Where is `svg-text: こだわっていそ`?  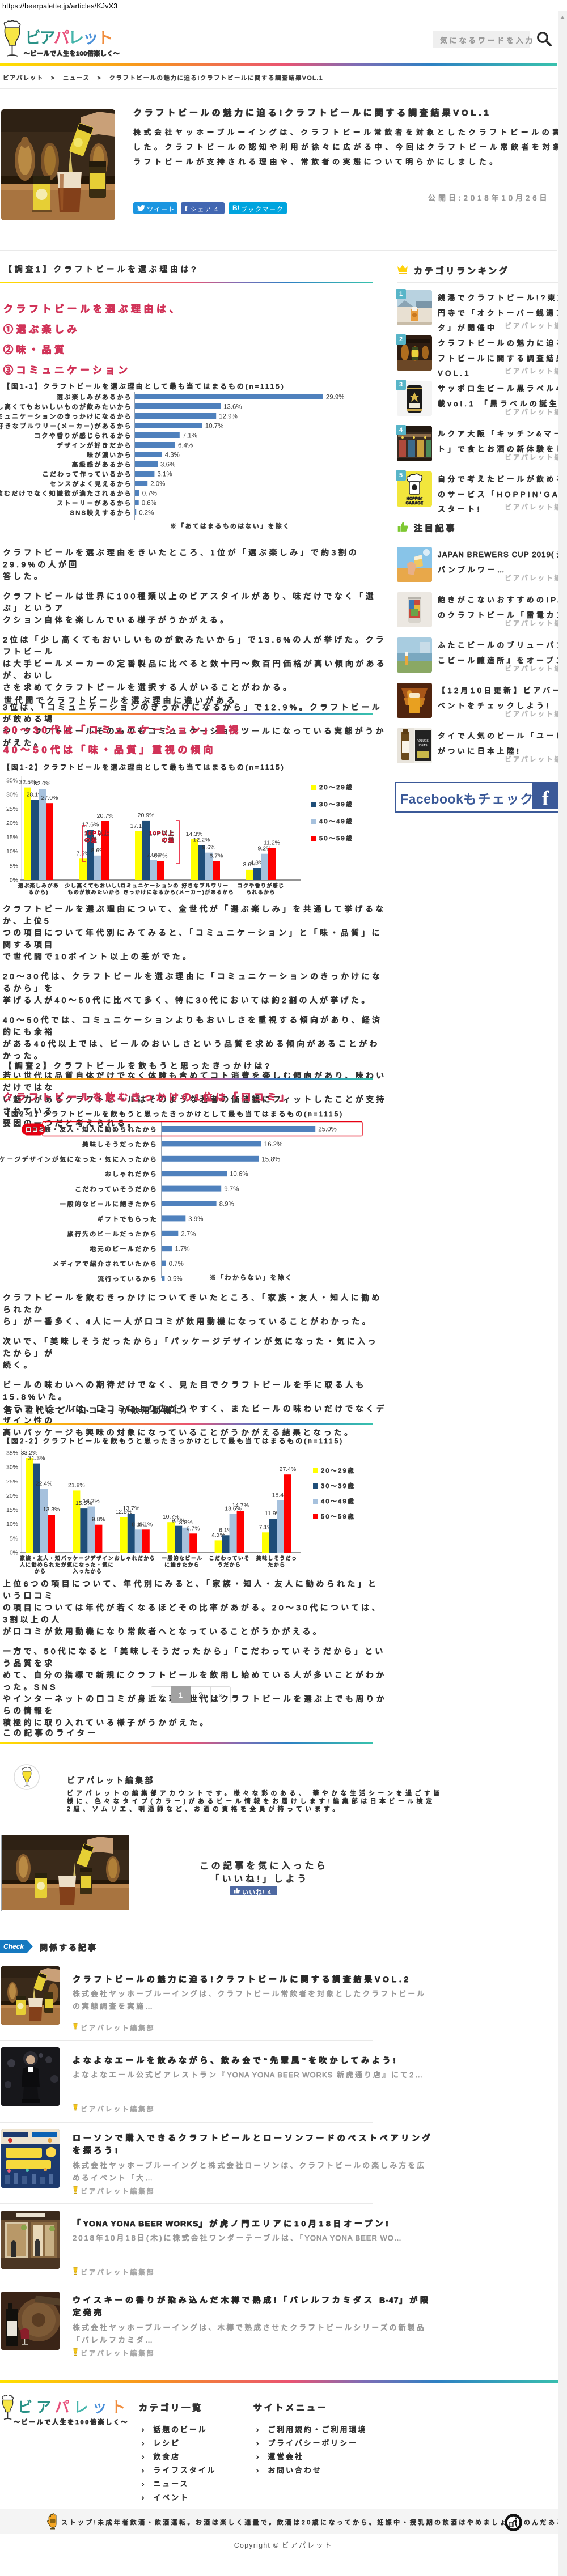 svg-text: こだわっていそ is located at coordinates (229, 1558).